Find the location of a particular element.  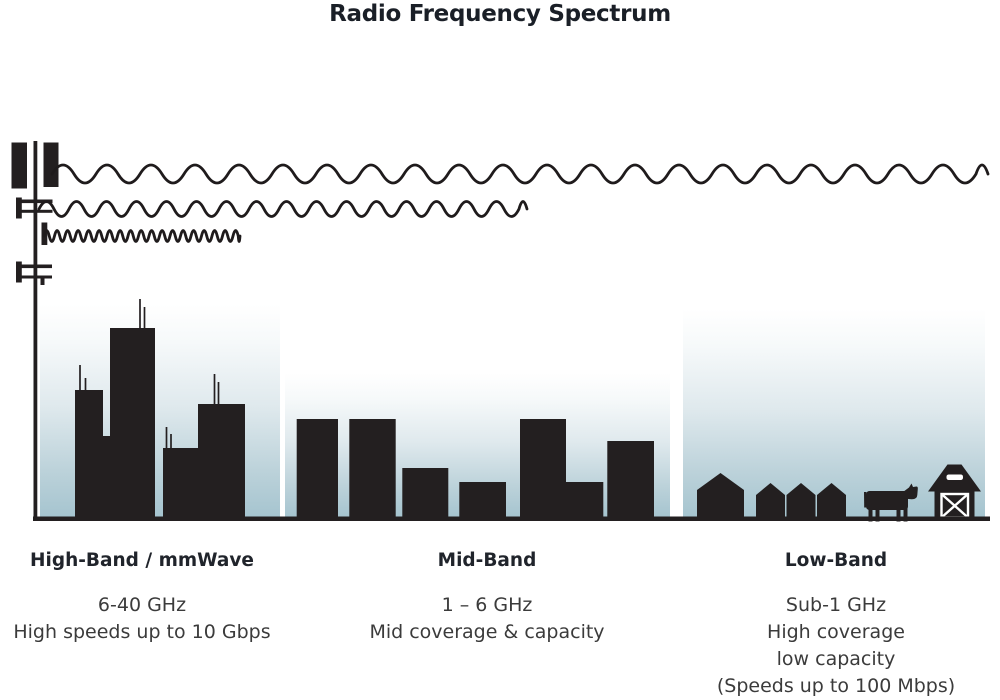

high-band-frequency: 6-40 GHz is located at coordinates (142, 605).